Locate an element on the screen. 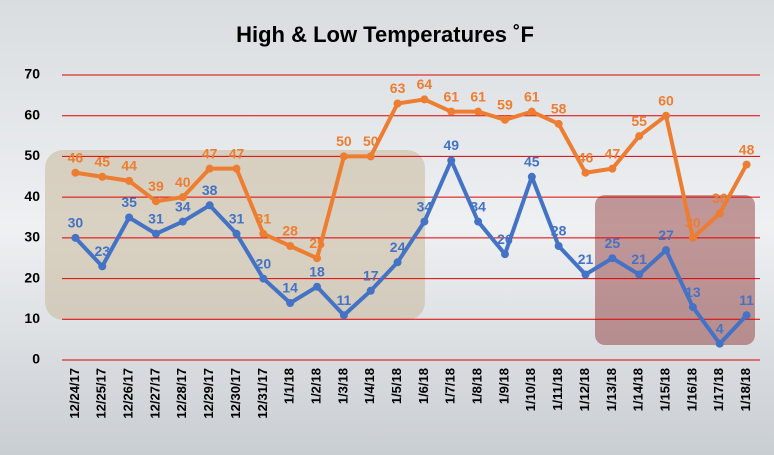 This screenshot has height=455, width=774. data-label: 31 is located at coordinates (156, 218).